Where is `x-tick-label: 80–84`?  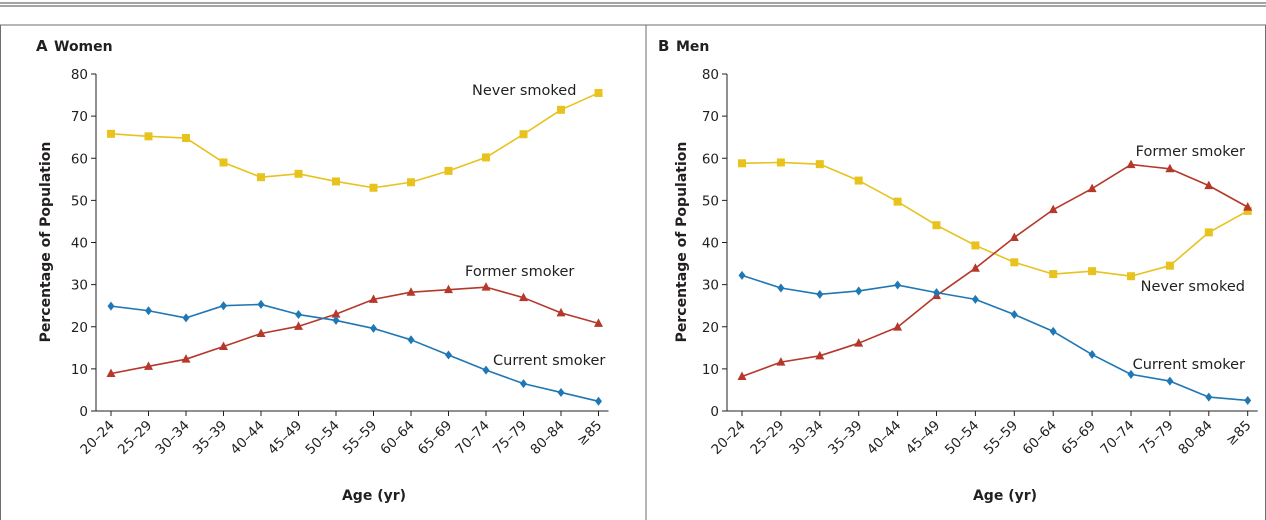 x-tick-label: 80–84 is located at coordinates (1195, 438).